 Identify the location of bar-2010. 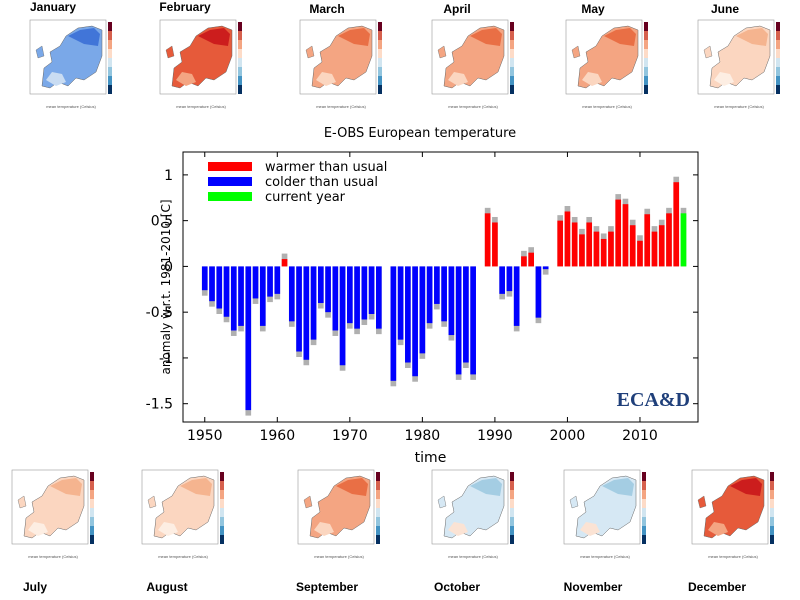
(640, 253).